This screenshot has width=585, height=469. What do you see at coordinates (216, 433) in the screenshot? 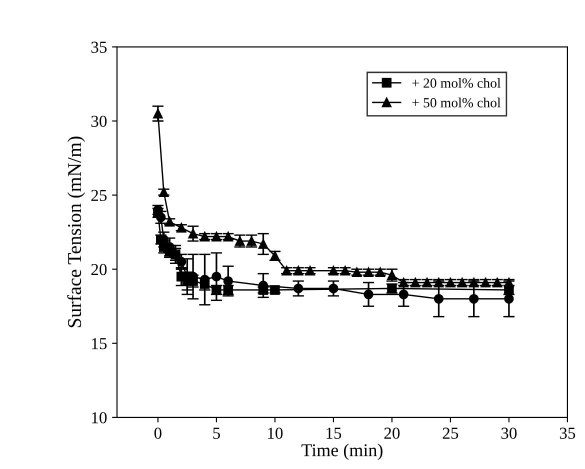
I see `x-tick-label: 5` at bounding box center [216, 433].